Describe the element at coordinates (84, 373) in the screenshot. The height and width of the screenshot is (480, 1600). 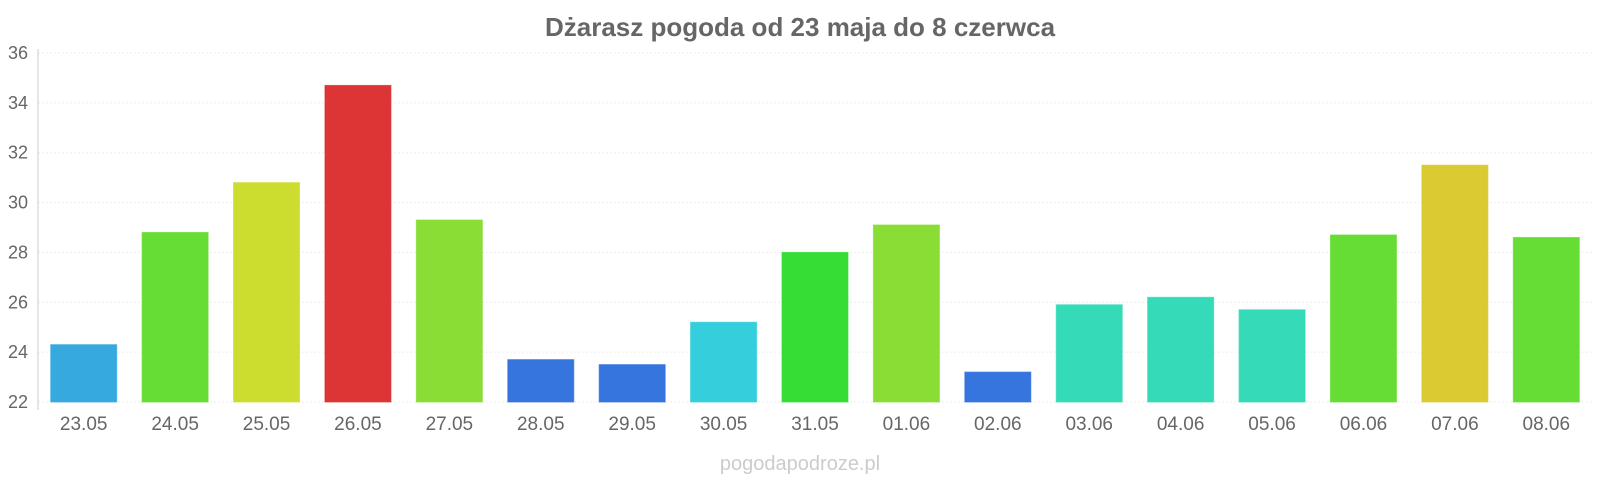
I see `bar-23.05` at that location.